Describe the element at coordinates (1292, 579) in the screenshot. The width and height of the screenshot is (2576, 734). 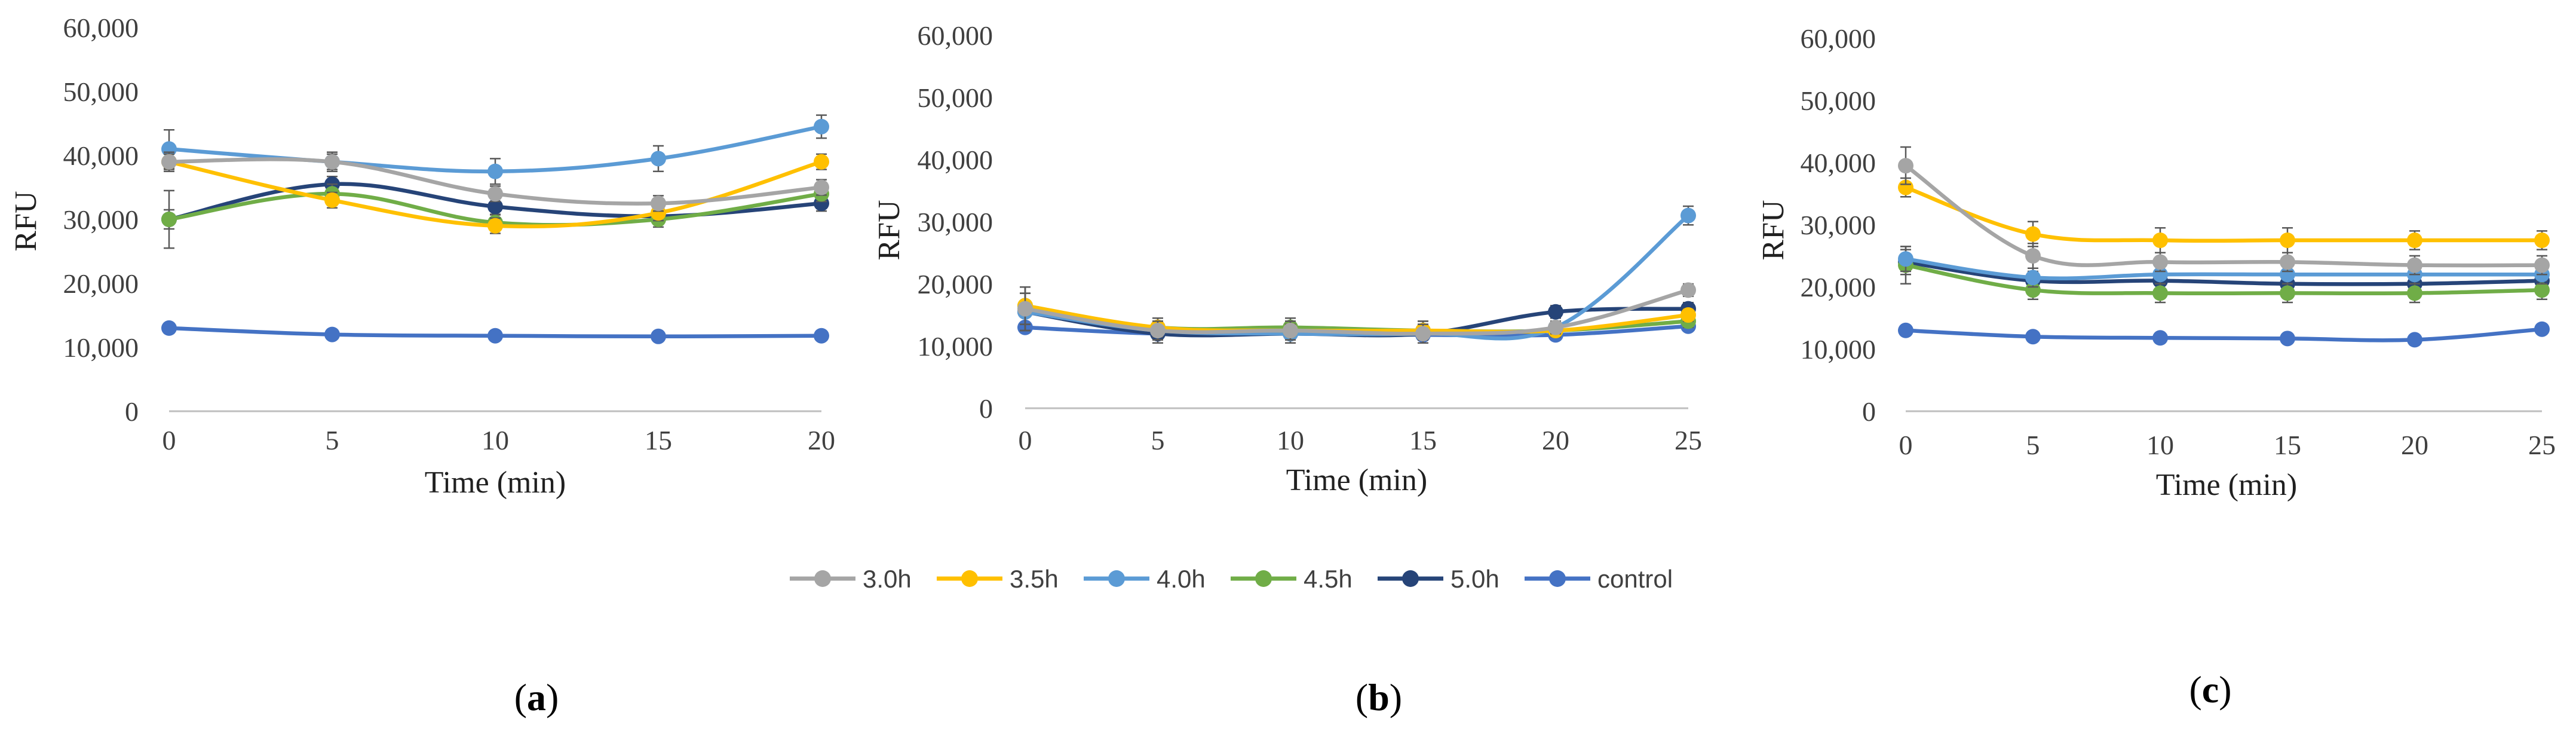
I see `legend-item-4-5h: 4.5h` at that location.